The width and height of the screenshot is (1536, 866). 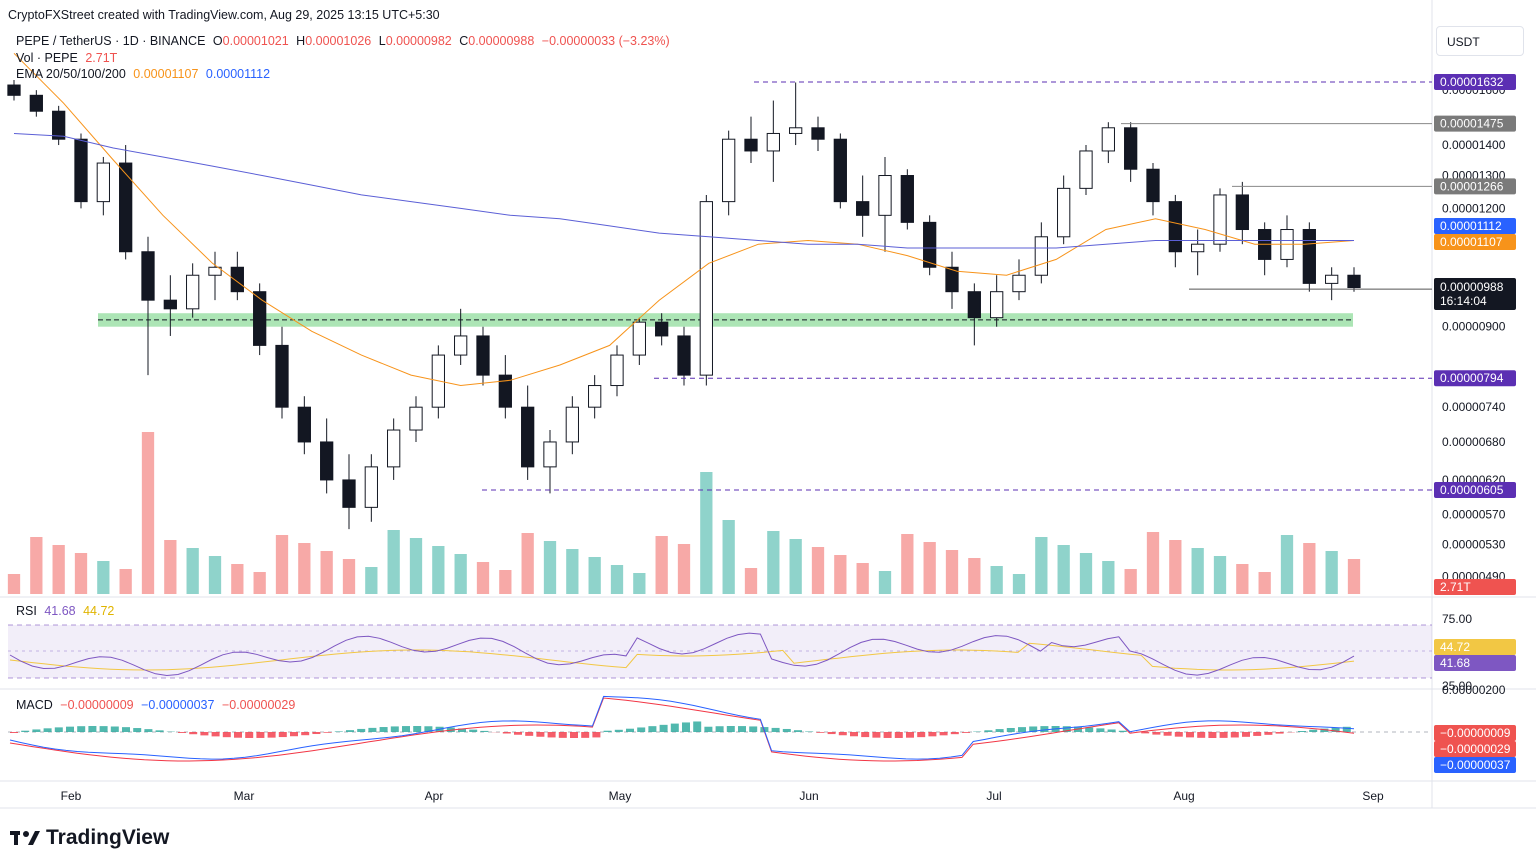 What do you see at coordinates (808, 796) in the screenshot?
I see `x-tick-label: Jun` at bounding box center [808, 796].